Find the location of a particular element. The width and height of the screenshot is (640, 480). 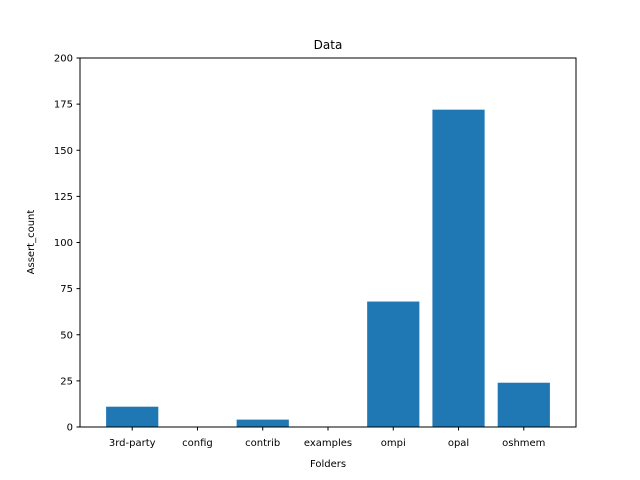

y-tick-label: 0 is located at coordinates (70, 428).